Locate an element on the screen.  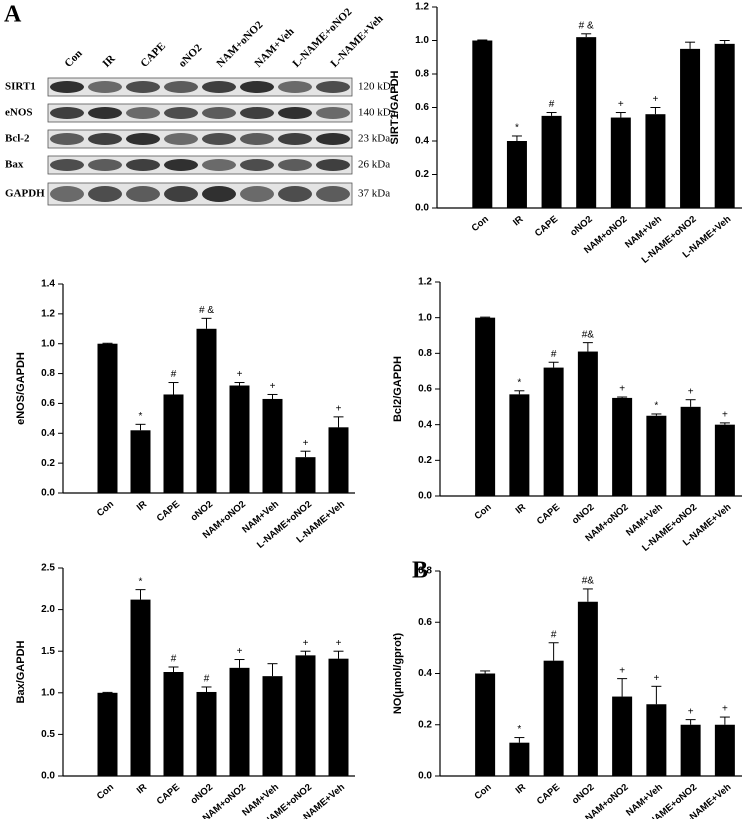
lane-label: IR is located at coordinates (109, 61).